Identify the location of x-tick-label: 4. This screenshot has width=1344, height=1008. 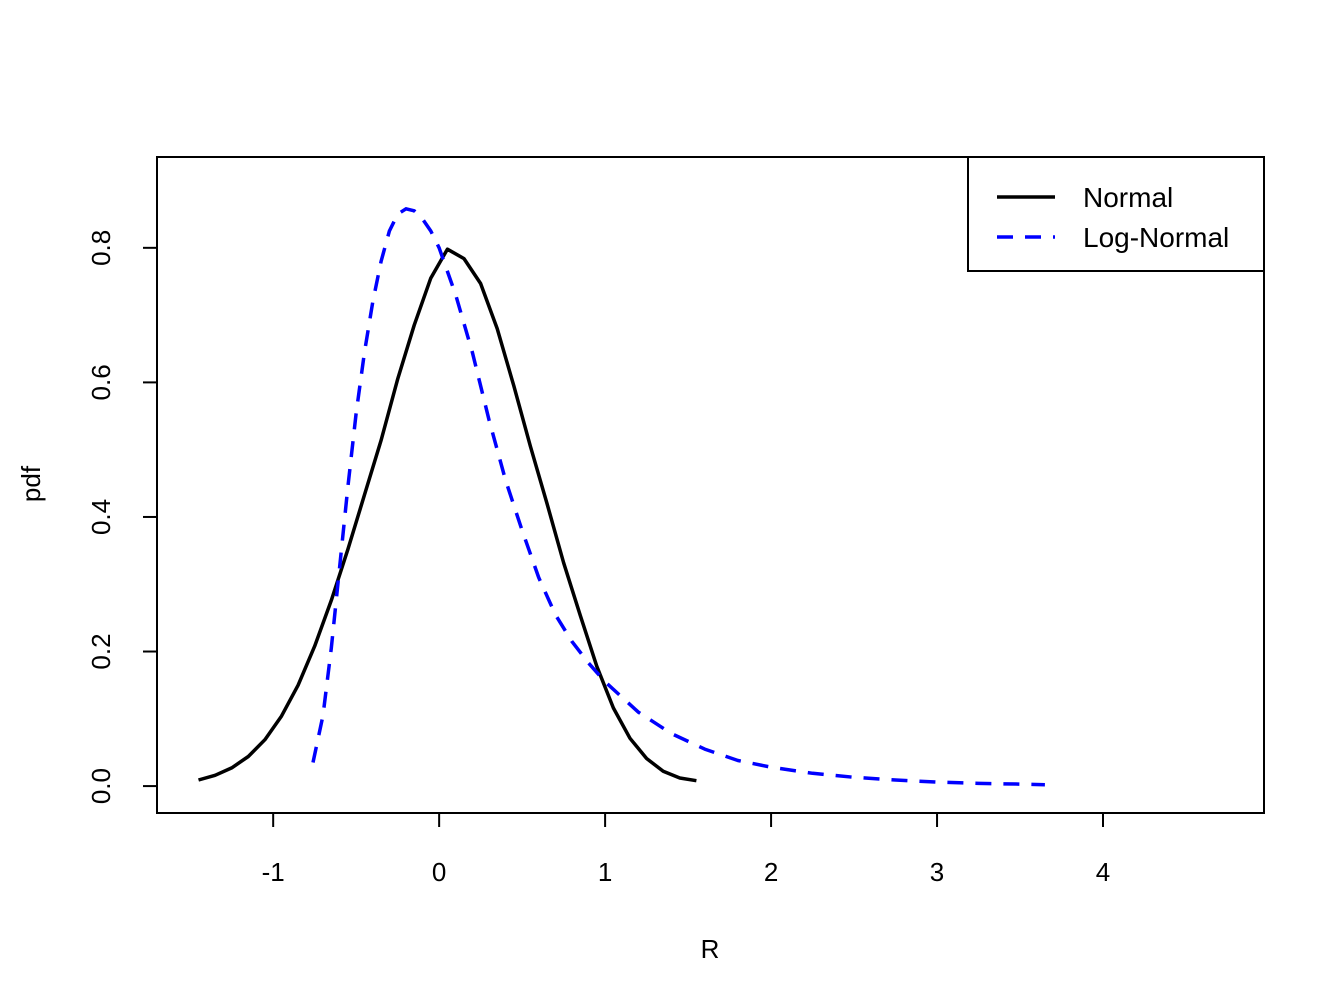
(1103, 872).